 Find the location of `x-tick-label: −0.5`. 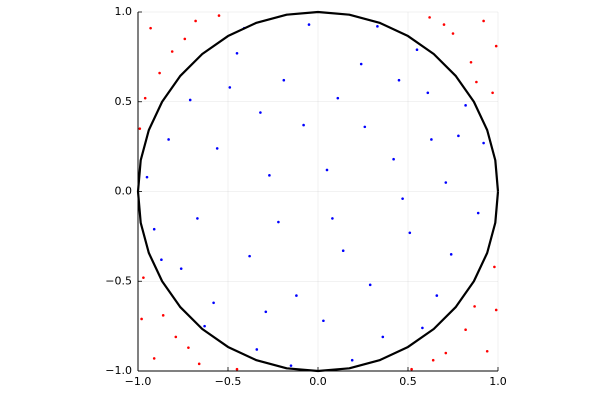

x-tick-label: −0.5 is located at coordinates (228, 381).